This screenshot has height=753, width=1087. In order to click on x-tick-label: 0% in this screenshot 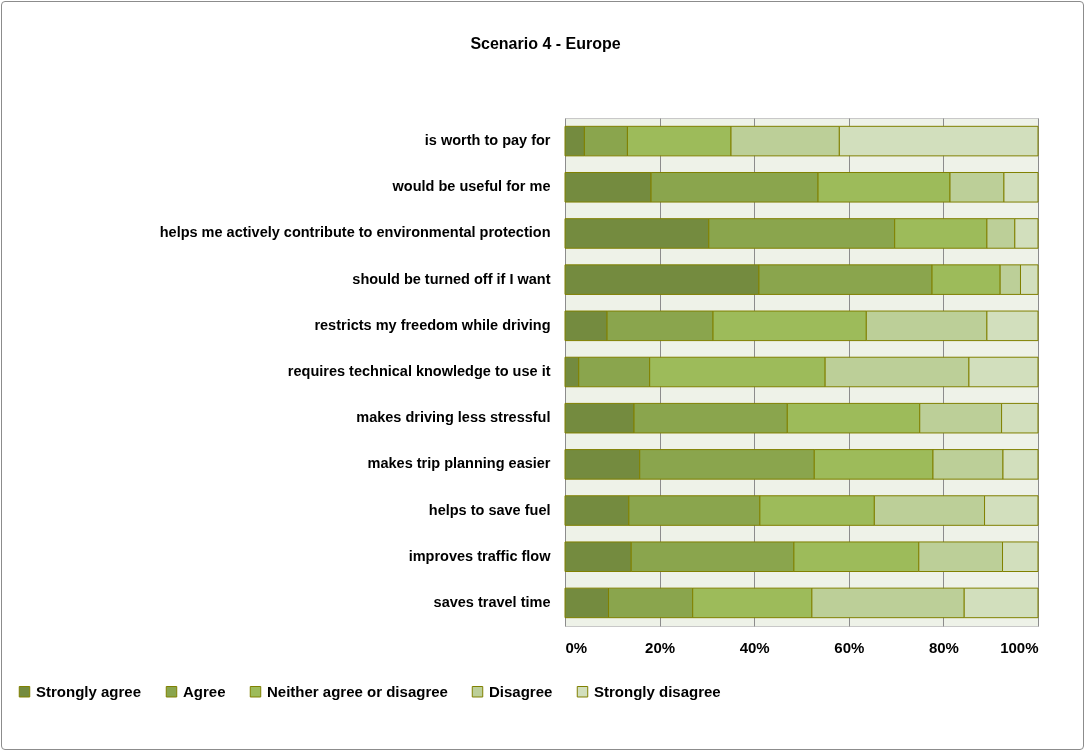, I will do `click(576, 647)`.